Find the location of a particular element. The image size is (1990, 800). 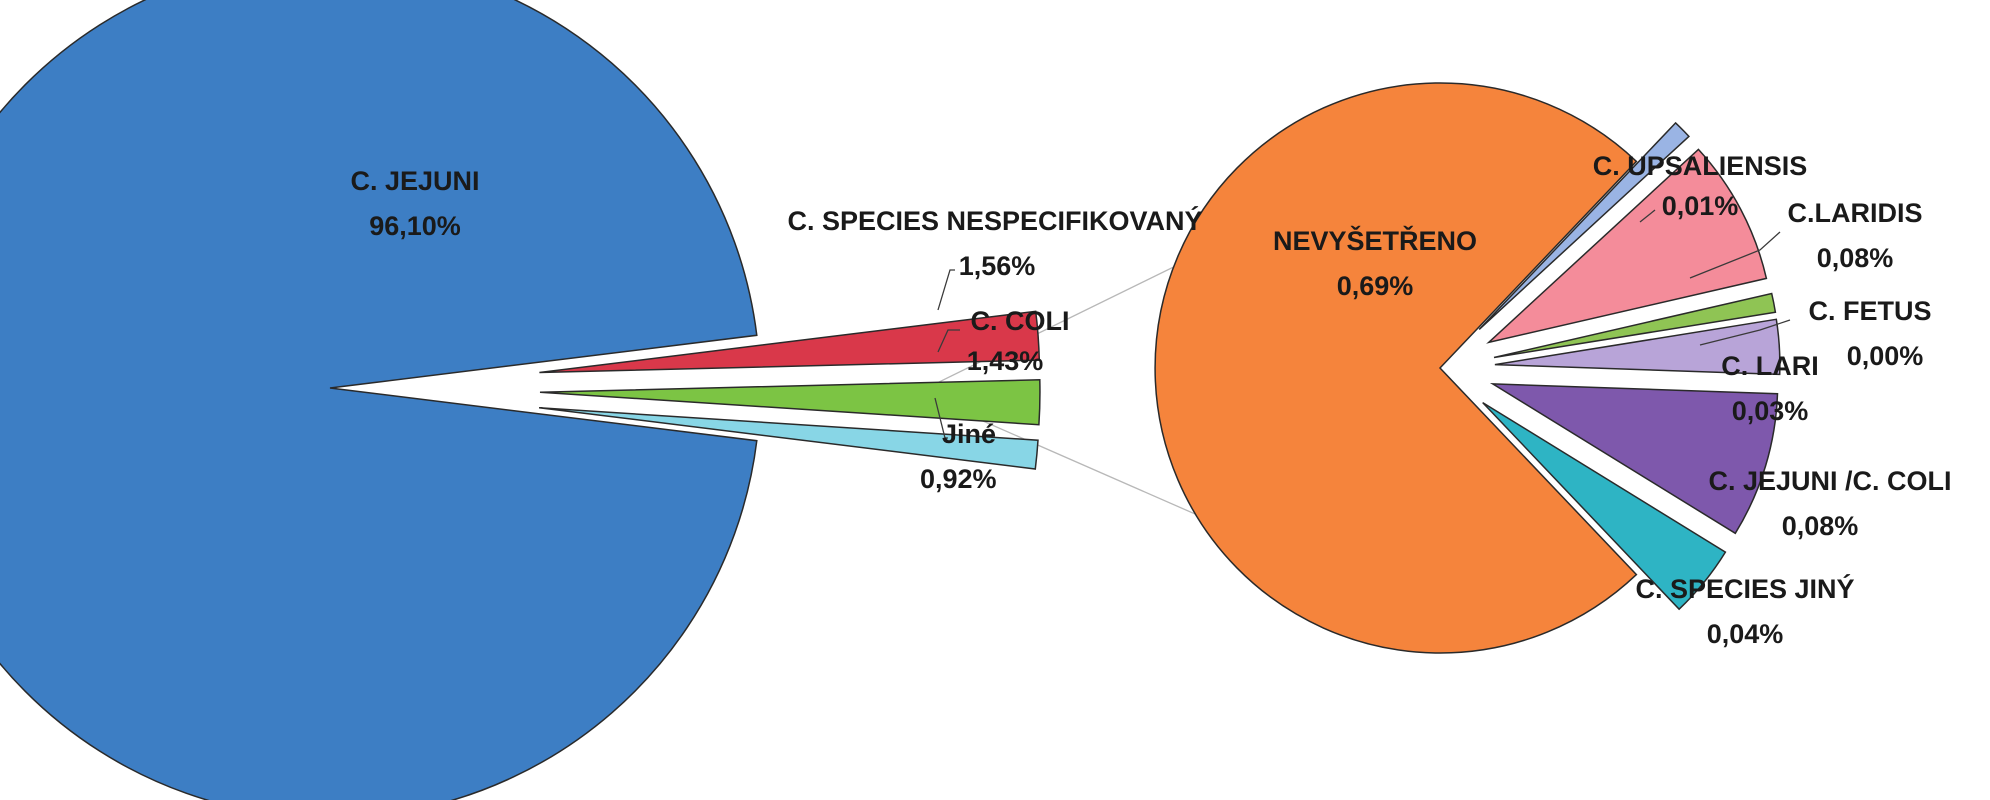

label-jine: Jiné is located at coordinates (969, 434).